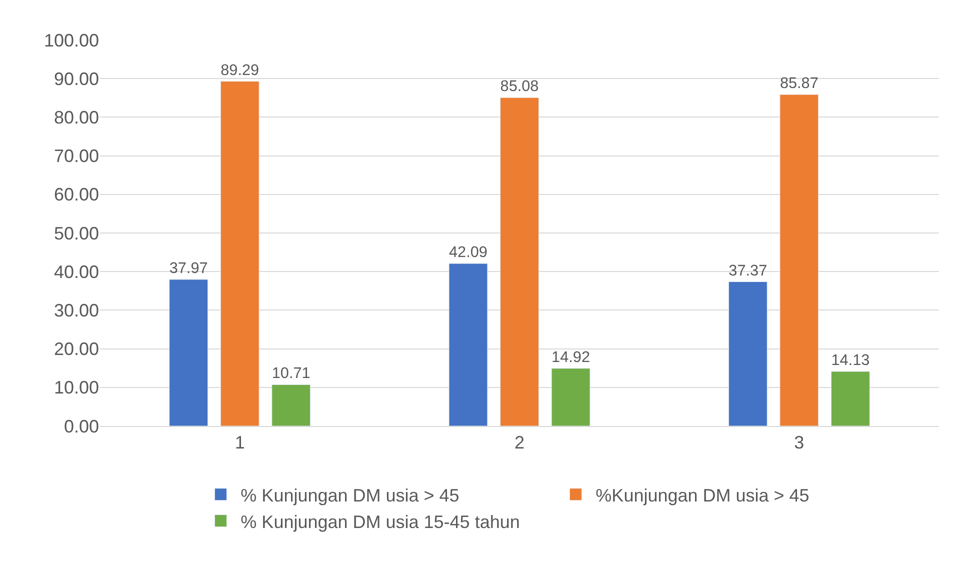  What do you see at coordinates (748, 271) in the screenshot?
I see `data-label: 37.37` at bounding box center [748, 271].